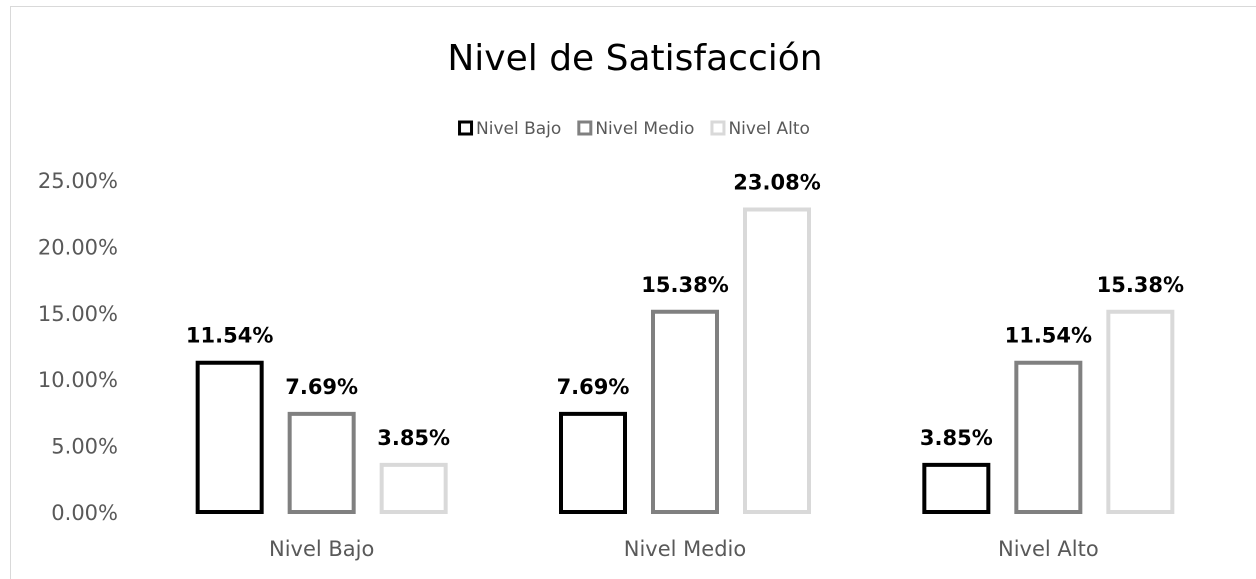  I want to click on y-tick-label: 5.00%, so click(84, 447).